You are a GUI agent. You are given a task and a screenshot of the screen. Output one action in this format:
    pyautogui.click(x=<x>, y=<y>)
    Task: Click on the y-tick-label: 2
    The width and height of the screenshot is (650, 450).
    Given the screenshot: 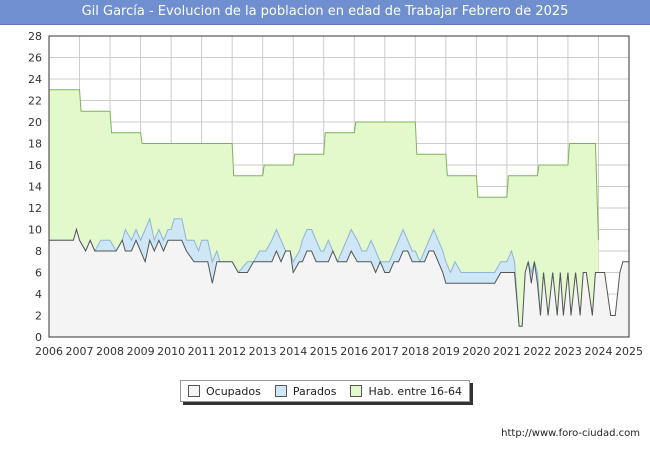 What is the action you would take?
    pyautogui.click(x=38, y=316)
    